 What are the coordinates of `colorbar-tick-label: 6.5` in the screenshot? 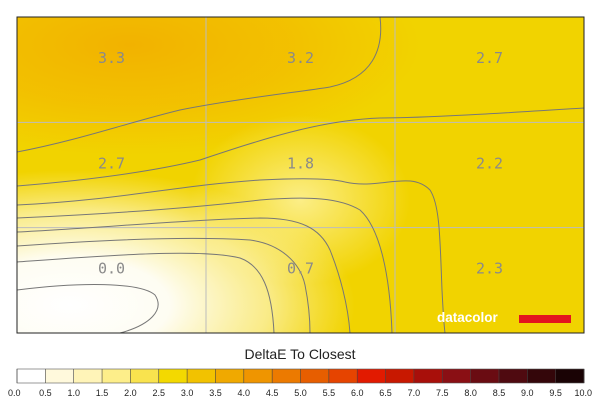 It's located at (385, 393).